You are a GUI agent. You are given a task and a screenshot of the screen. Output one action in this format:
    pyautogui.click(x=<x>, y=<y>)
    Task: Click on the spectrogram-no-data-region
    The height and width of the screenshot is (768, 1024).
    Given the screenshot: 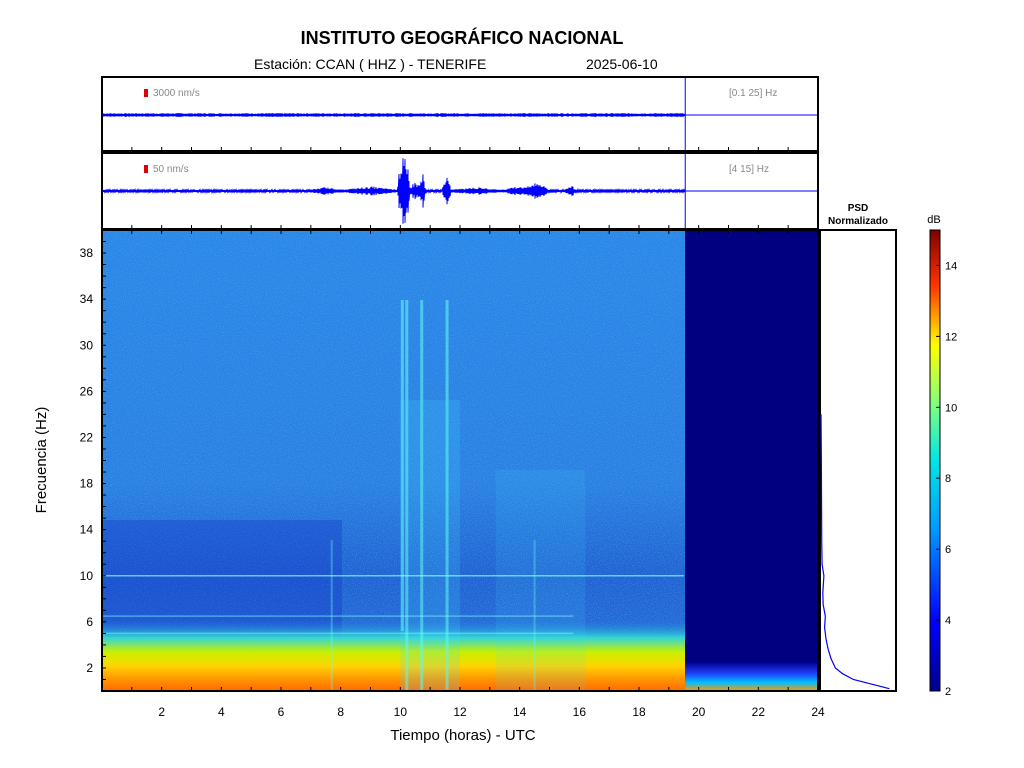 What is the action you would take?
    pyautogui.click(x=751, y=460)
    